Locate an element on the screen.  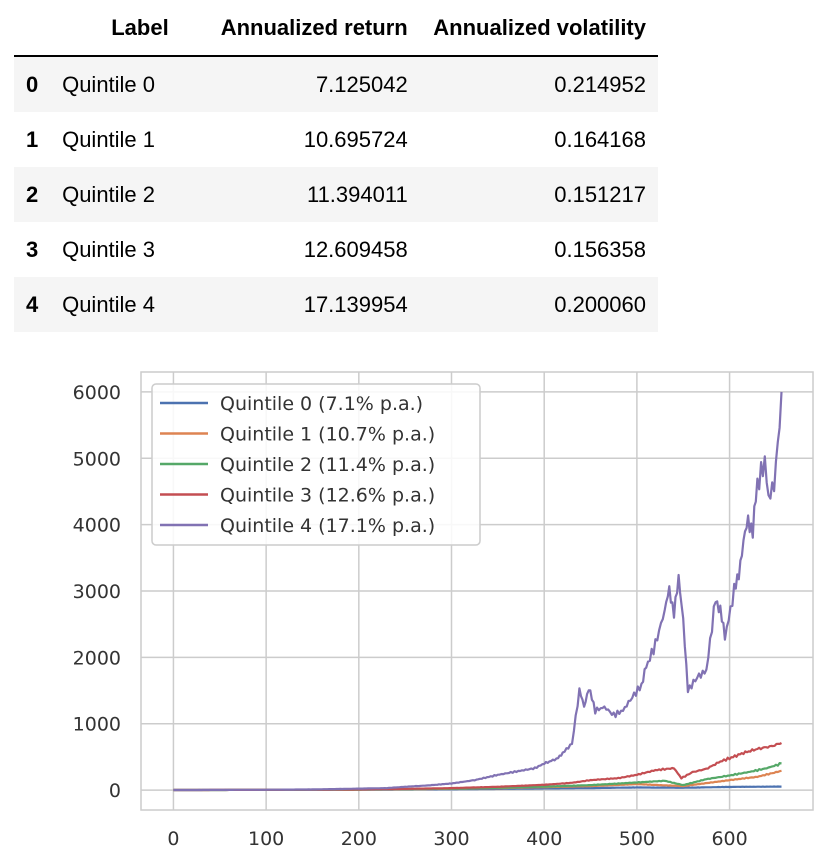
x-tick-label: 200 is located at coordinates (359, 839).